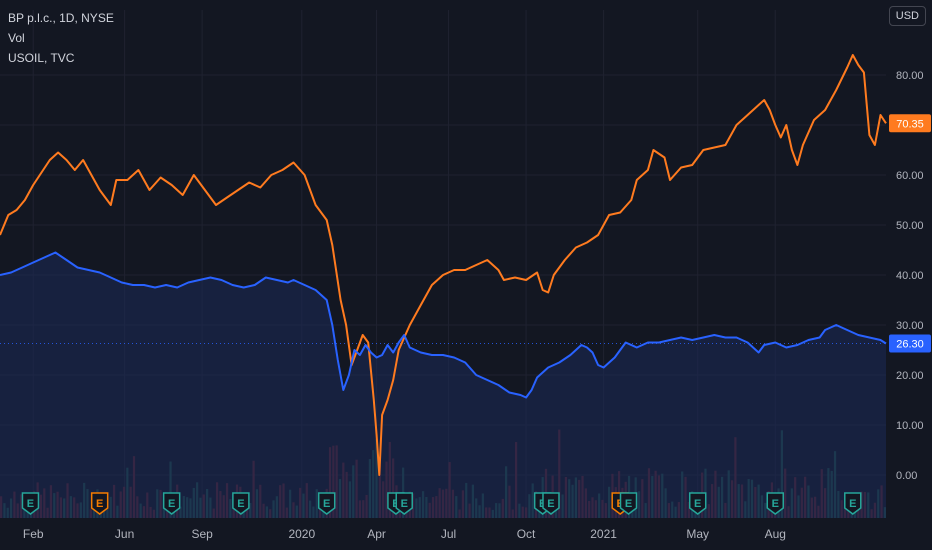  I want to click on y-tick-label: 40.00, so click(910, 276).